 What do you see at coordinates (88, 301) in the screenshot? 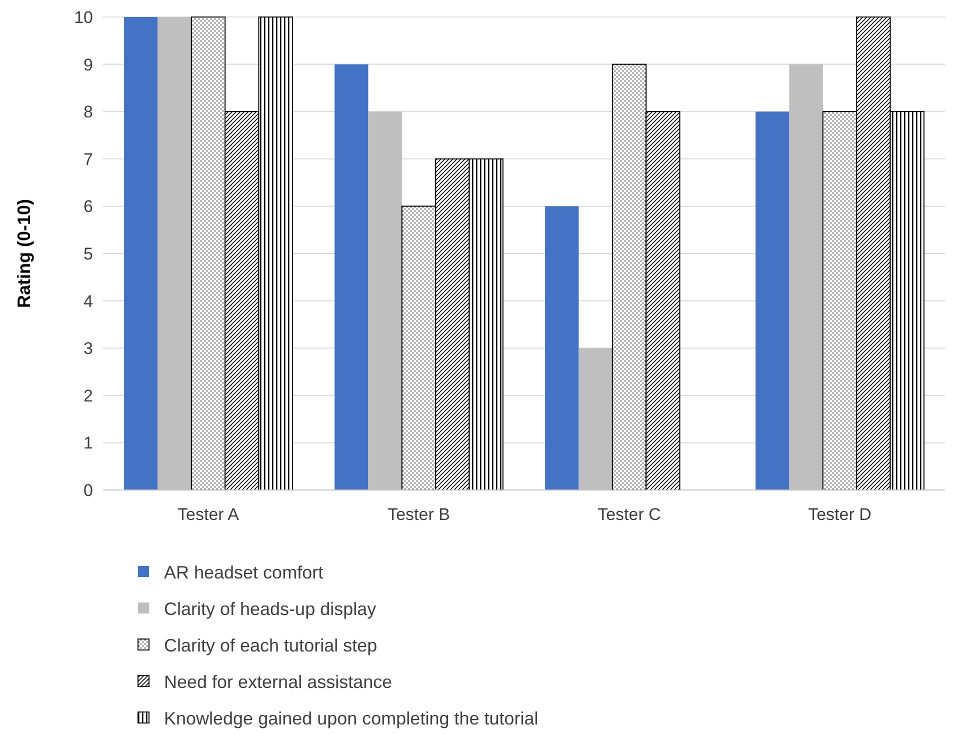
I see `y-tick-label: 4` at bounding box center [88, 301].